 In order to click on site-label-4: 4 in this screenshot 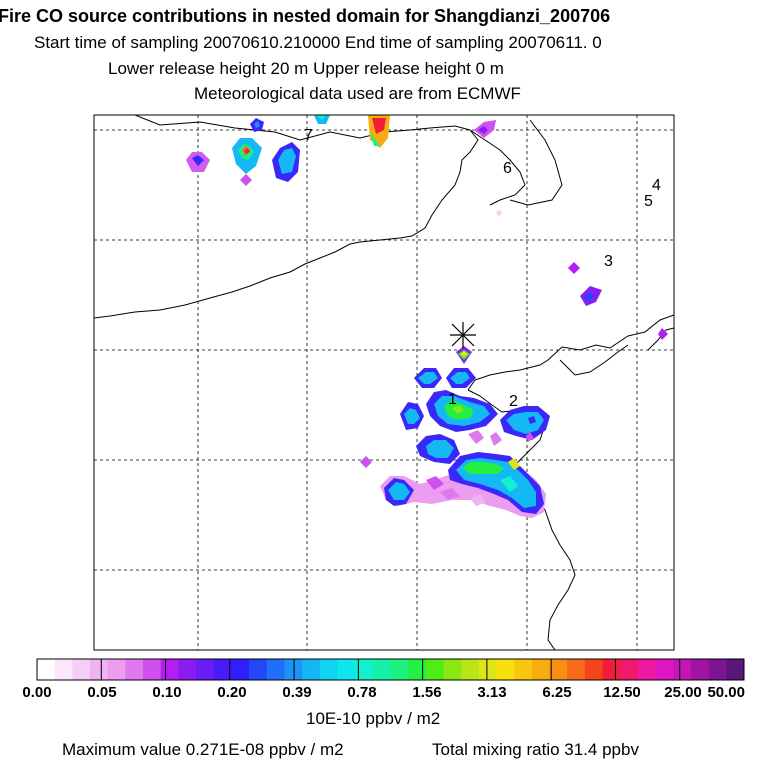, I will do `click(656, 185)`.